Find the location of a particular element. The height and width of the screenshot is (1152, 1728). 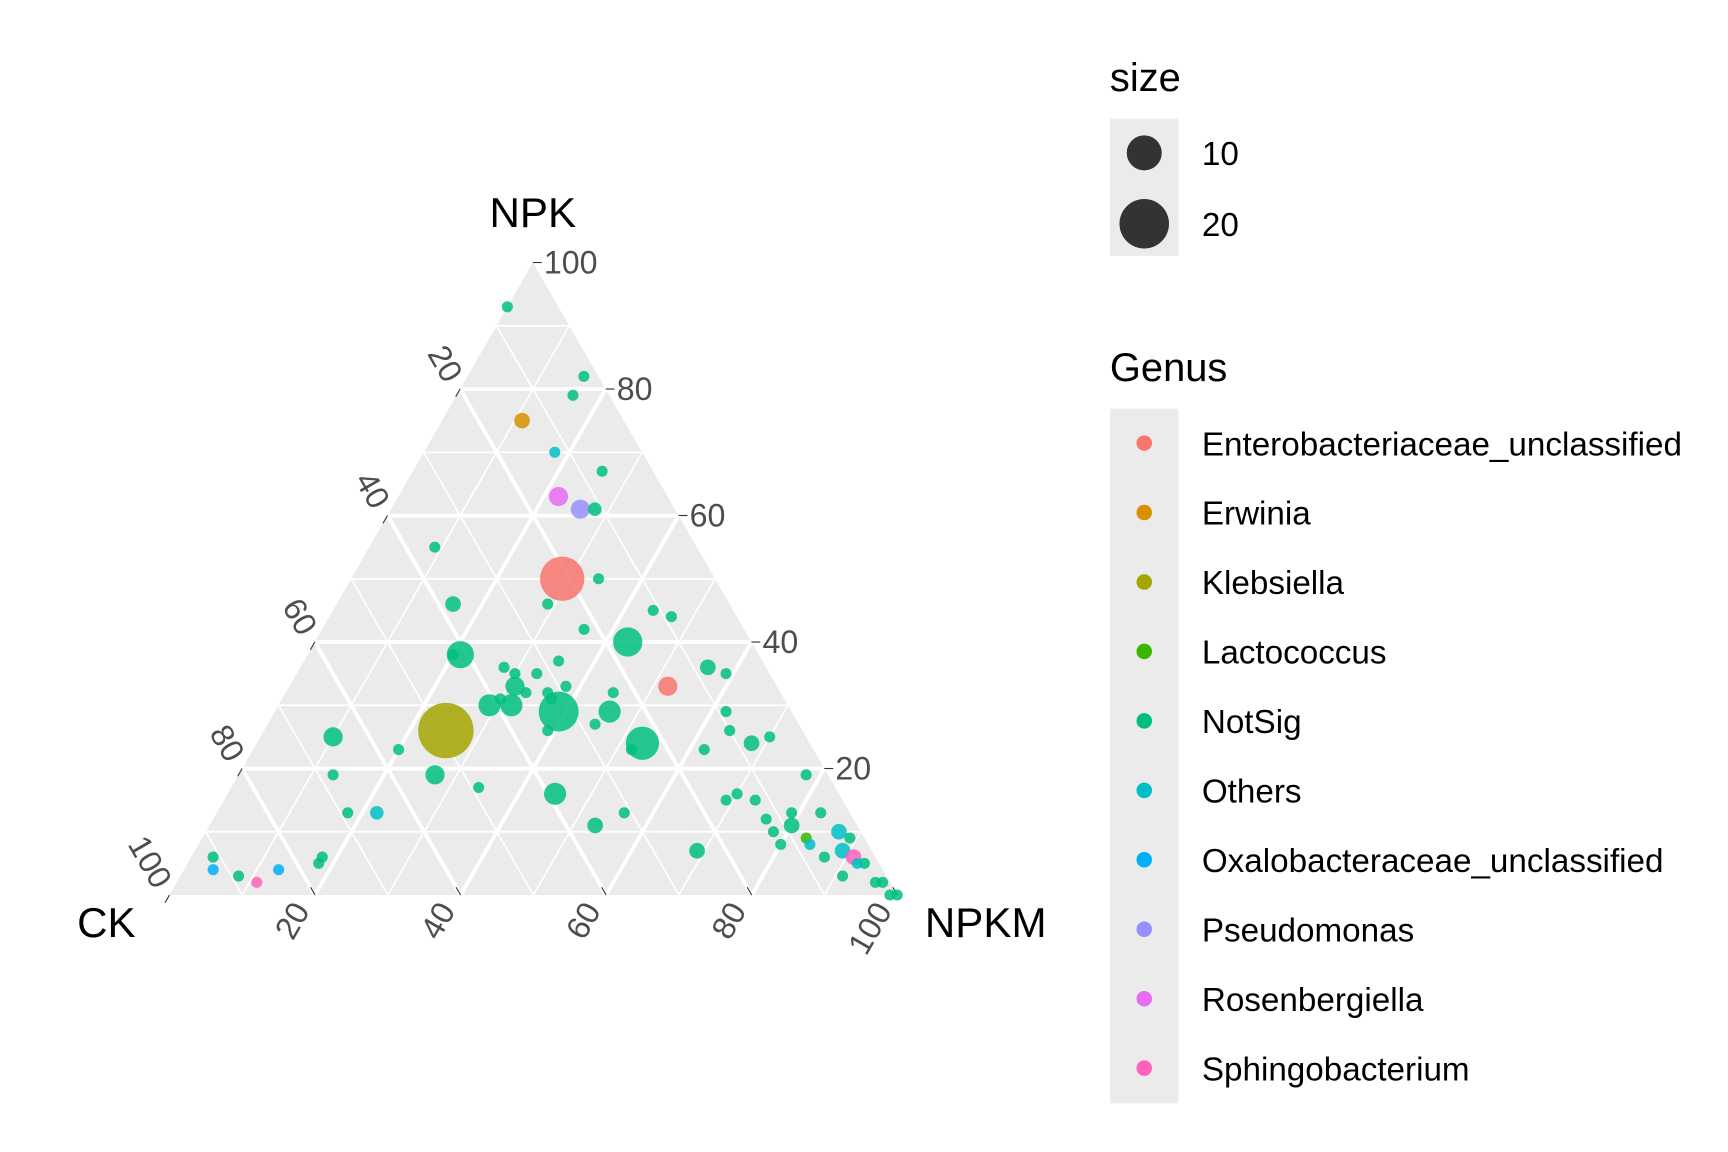

tick-label-ck: 20 is located at coordinates (445, 363).